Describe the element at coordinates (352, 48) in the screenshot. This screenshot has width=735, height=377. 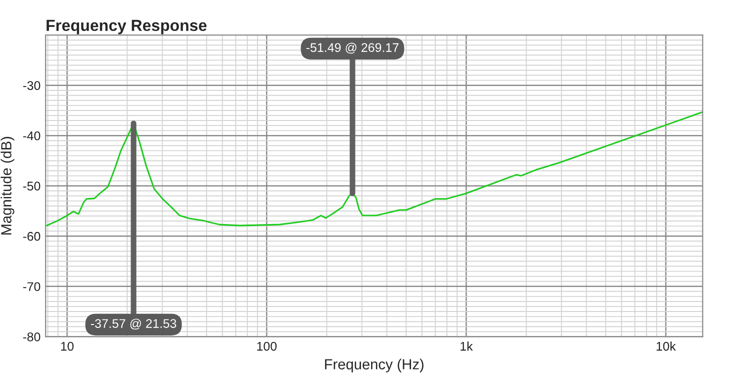
I see `annotation: -51.49 @ 269.17` at that location.